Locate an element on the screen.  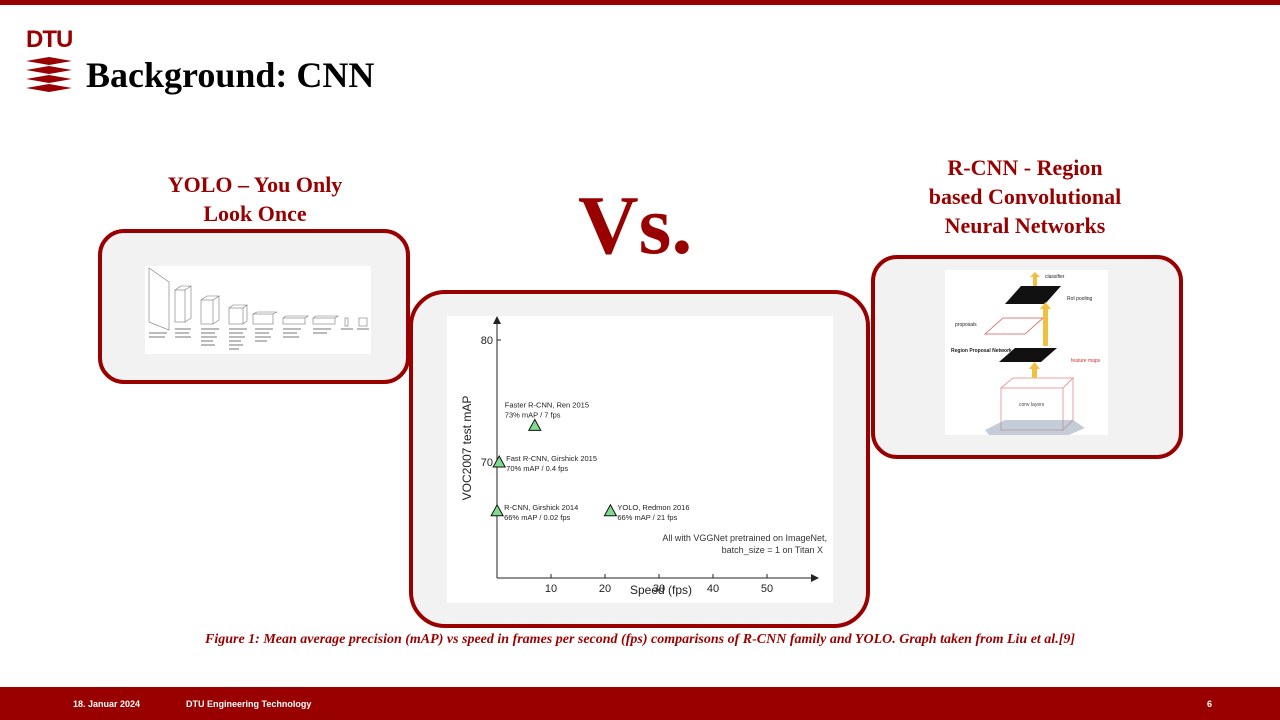
arrows is located at coordinates (1040, 325).